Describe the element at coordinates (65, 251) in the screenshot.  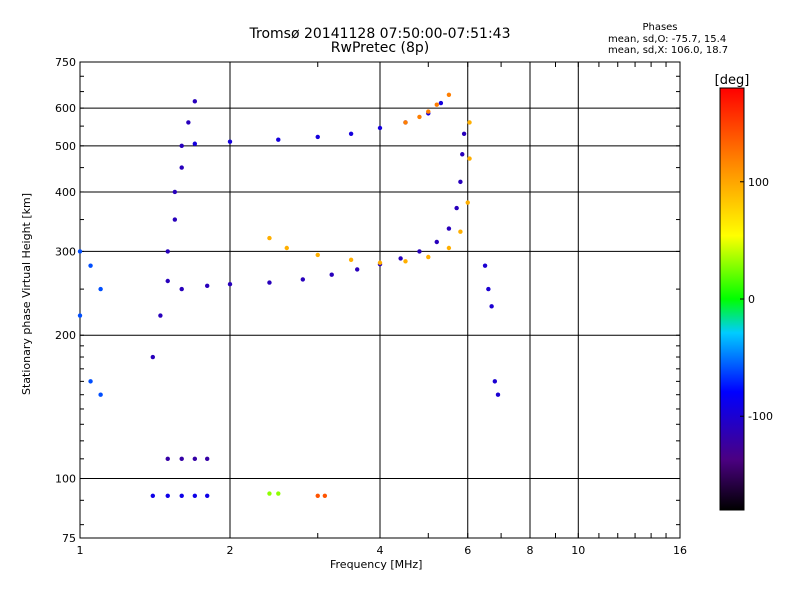
I see `y-tick-label: 300` at that location.